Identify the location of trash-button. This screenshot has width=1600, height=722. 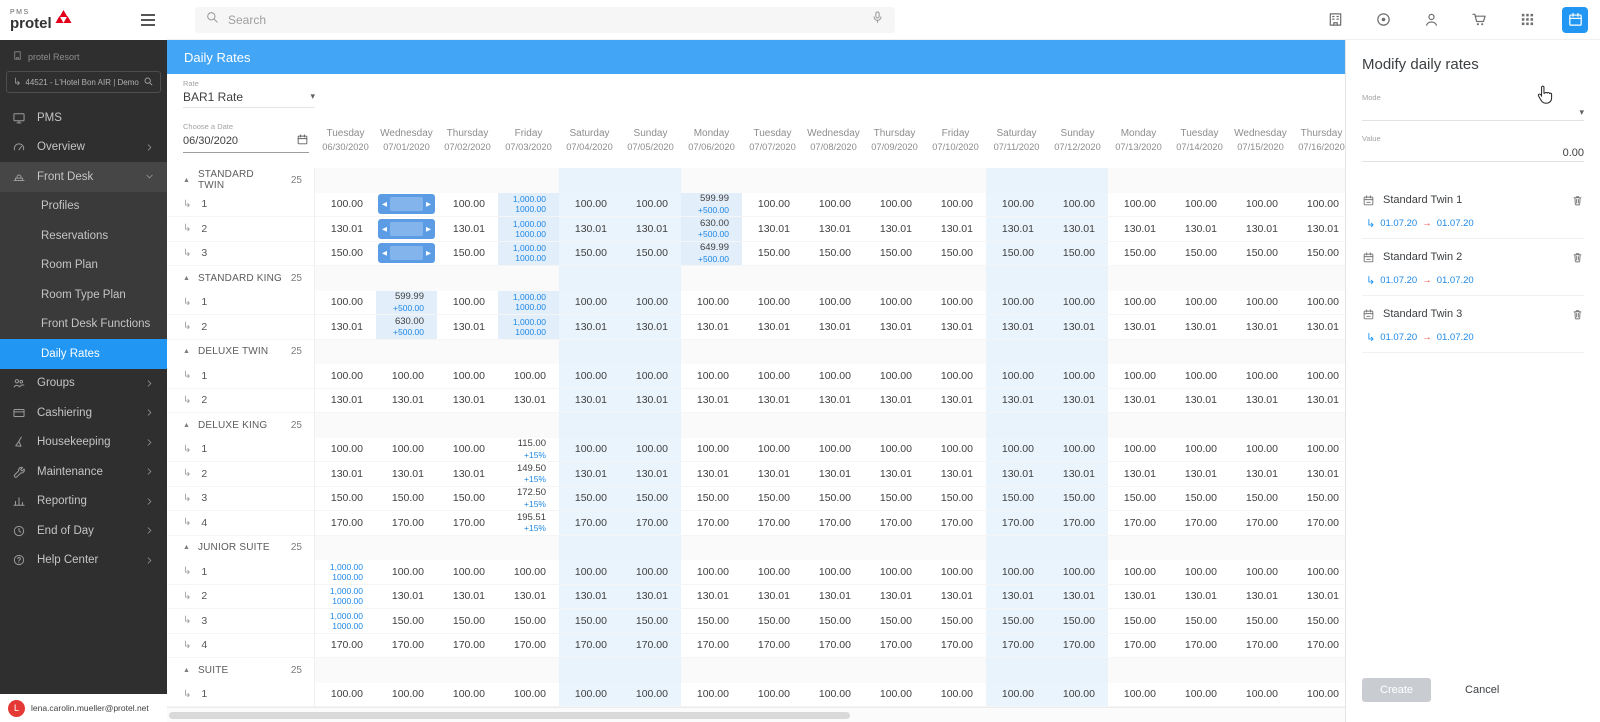
(1577, 257).